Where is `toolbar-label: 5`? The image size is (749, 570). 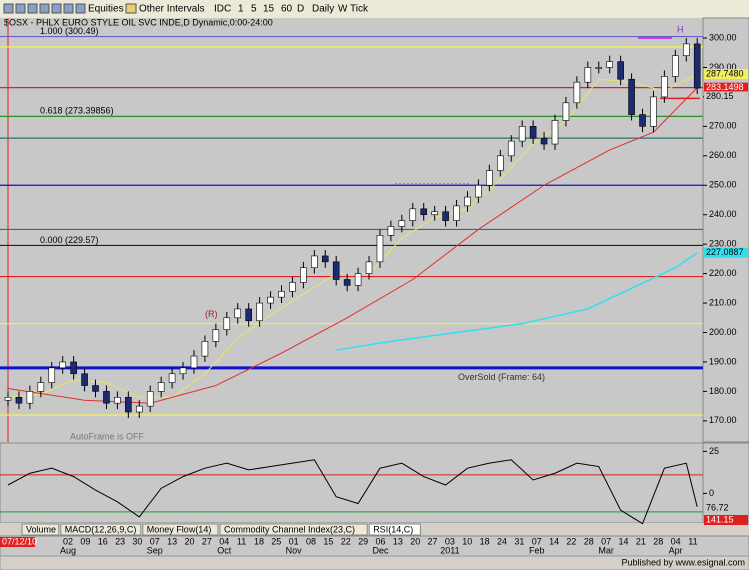
toolbar-label: 5 is located at coordinates (254, 9).